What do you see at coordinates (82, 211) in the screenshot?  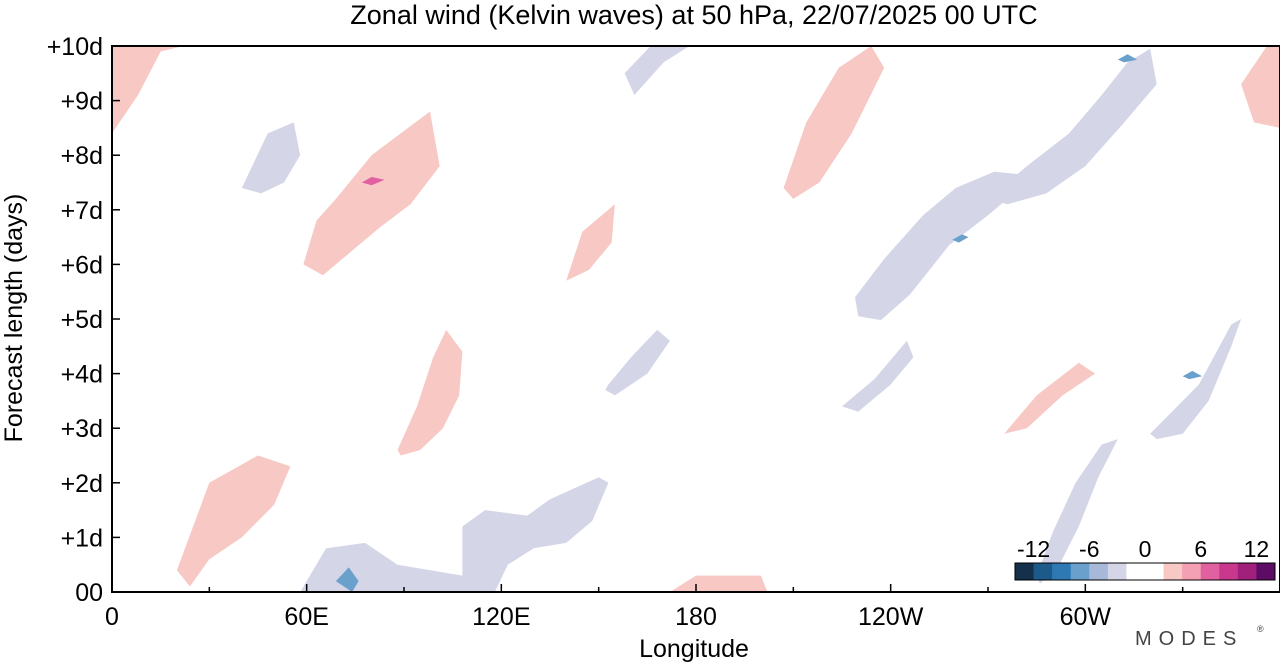 I see `y-tick-label: +7d` at bounding box center [82, 211].